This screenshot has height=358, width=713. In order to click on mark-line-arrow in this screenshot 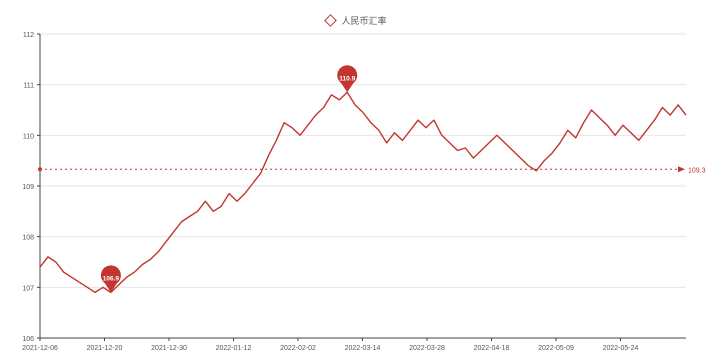, I will do `click(681, 169)`.